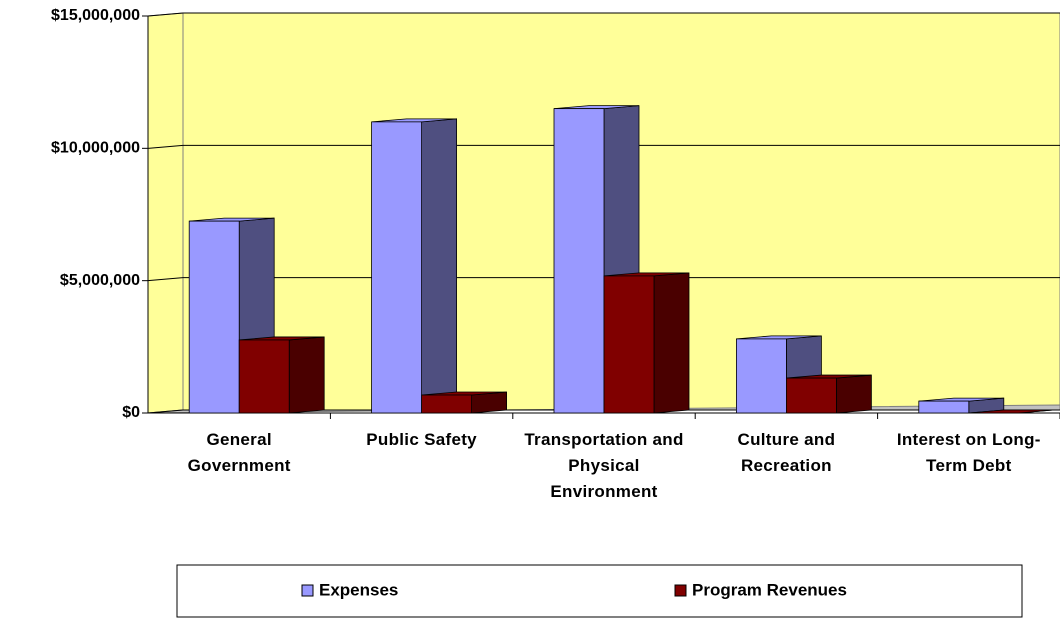  What do you see at coordinates (421, 439) in the screenshot?
I see `x-tick-label: Public Safety` at bounding box center [421, 439].